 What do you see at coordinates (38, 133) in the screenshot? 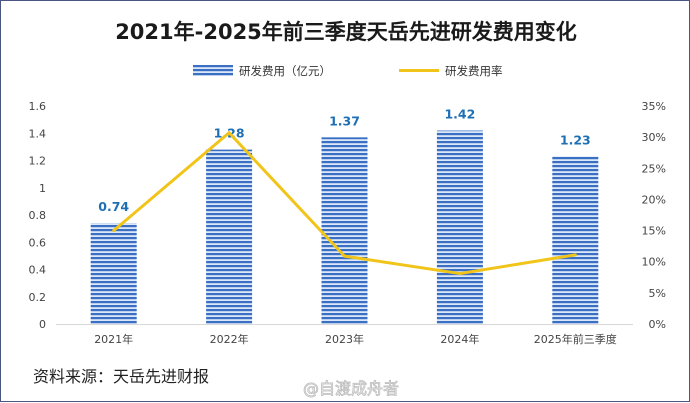
I see `y-left-tick: 1.4` at bounding box center [38, 133].